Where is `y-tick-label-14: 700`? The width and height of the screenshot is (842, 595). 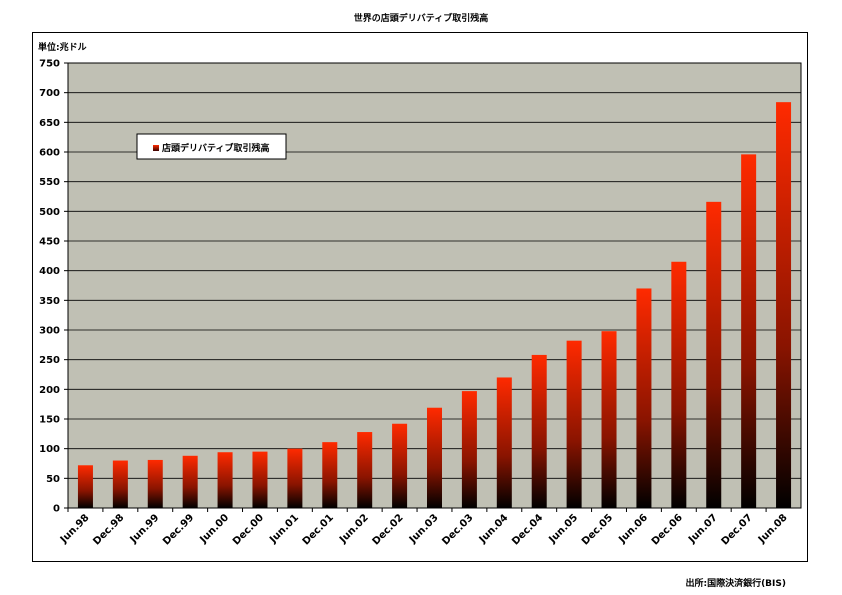 y-tick-label-14: 700 is located at coordinates (49, 93).